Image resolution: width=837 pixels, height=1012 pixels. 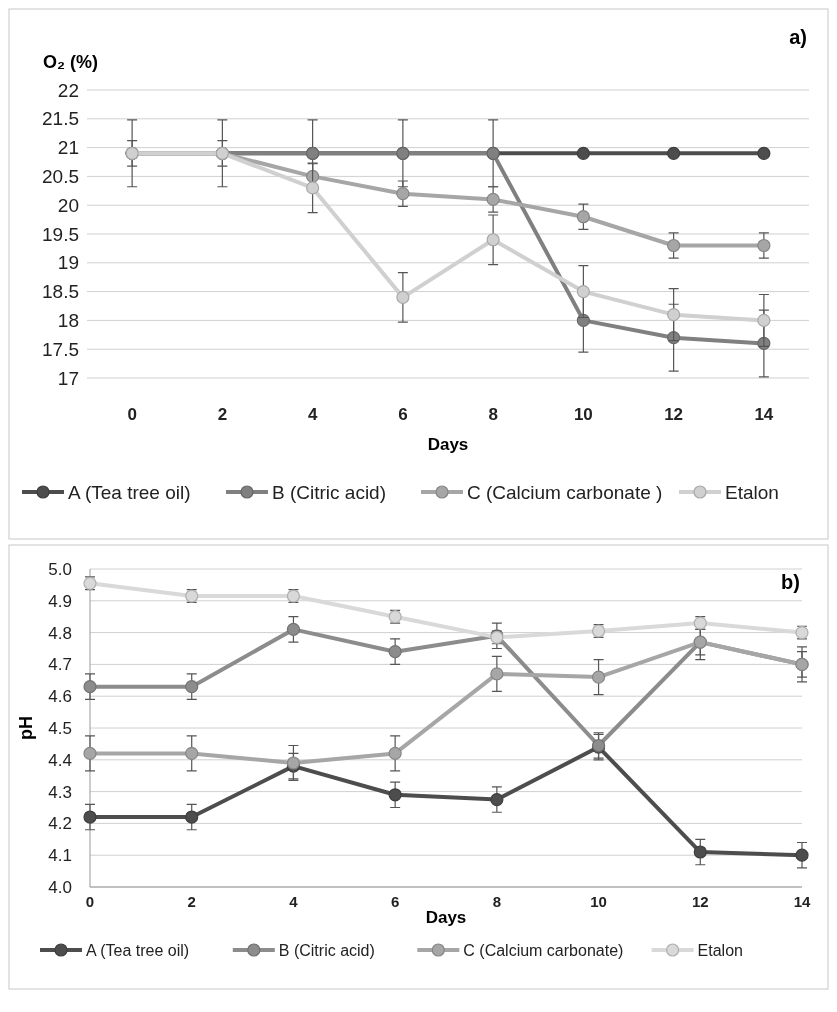 I want to click on legend-label: C (Calcium carbonate), so click(x=543, y=950).